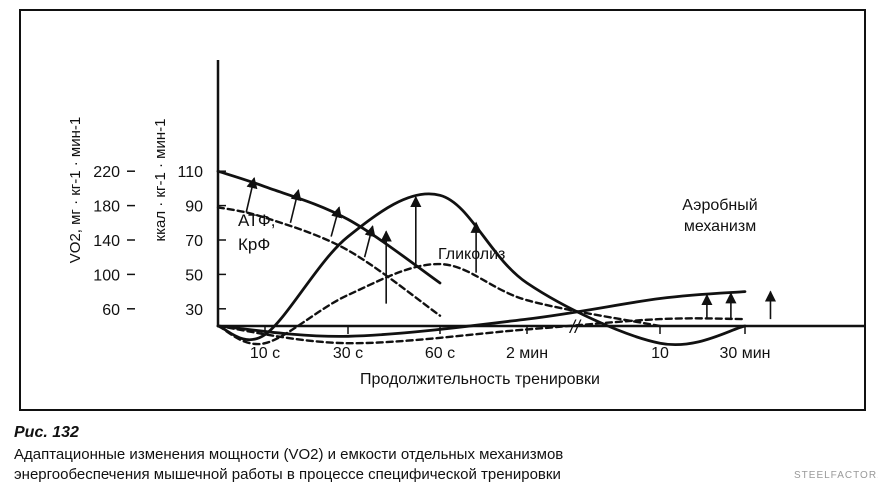 Image resolution: width=878 pixels, height=491 pixels. I want to click on y-left-tick-label: 180, so click(106, 207).